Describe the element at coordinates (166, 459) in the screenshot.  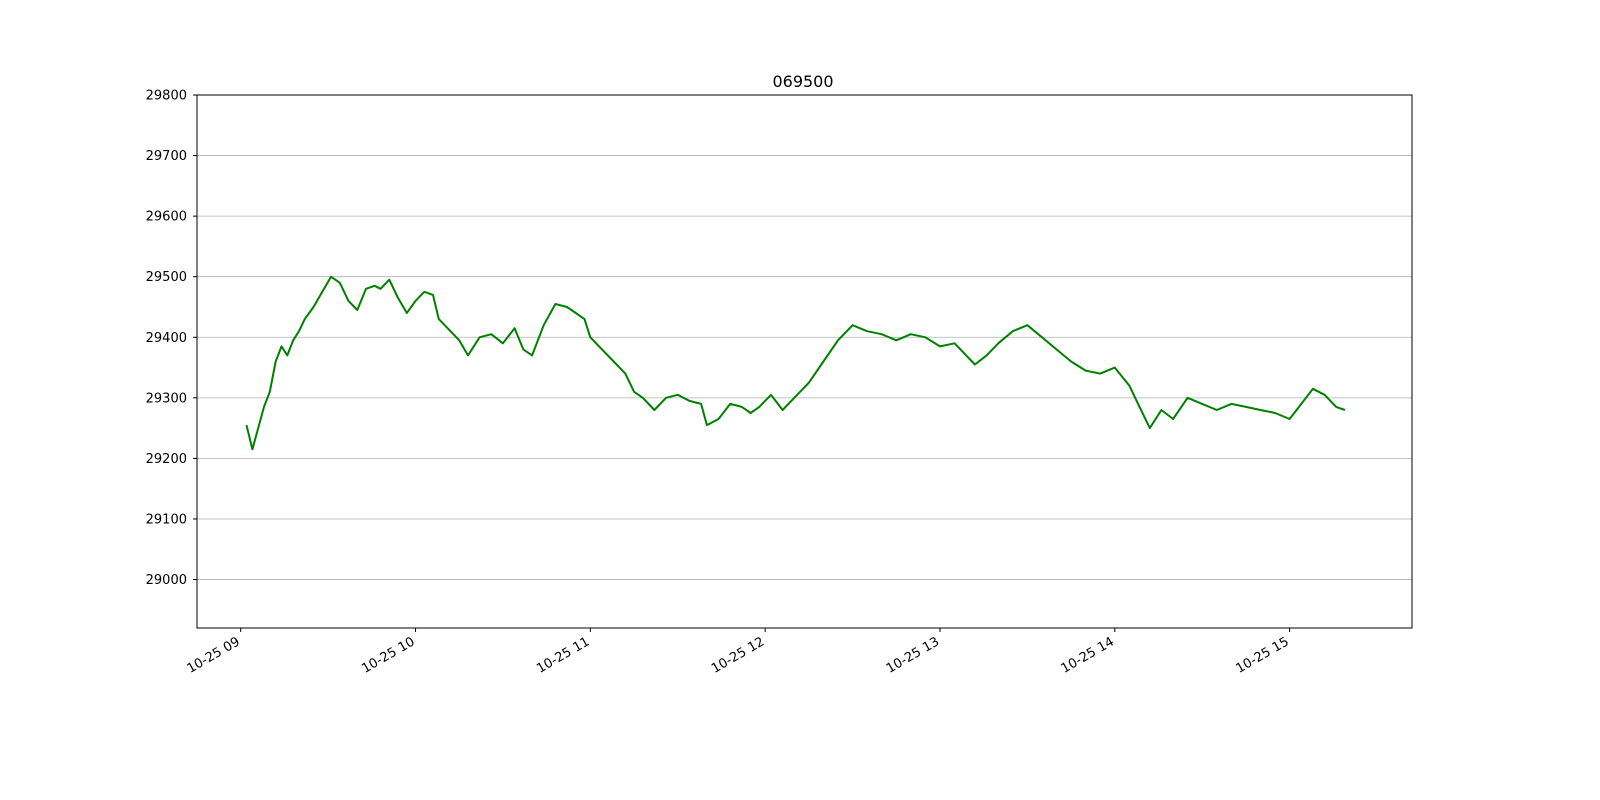
I see `y-tick-label: 29200` at that location.